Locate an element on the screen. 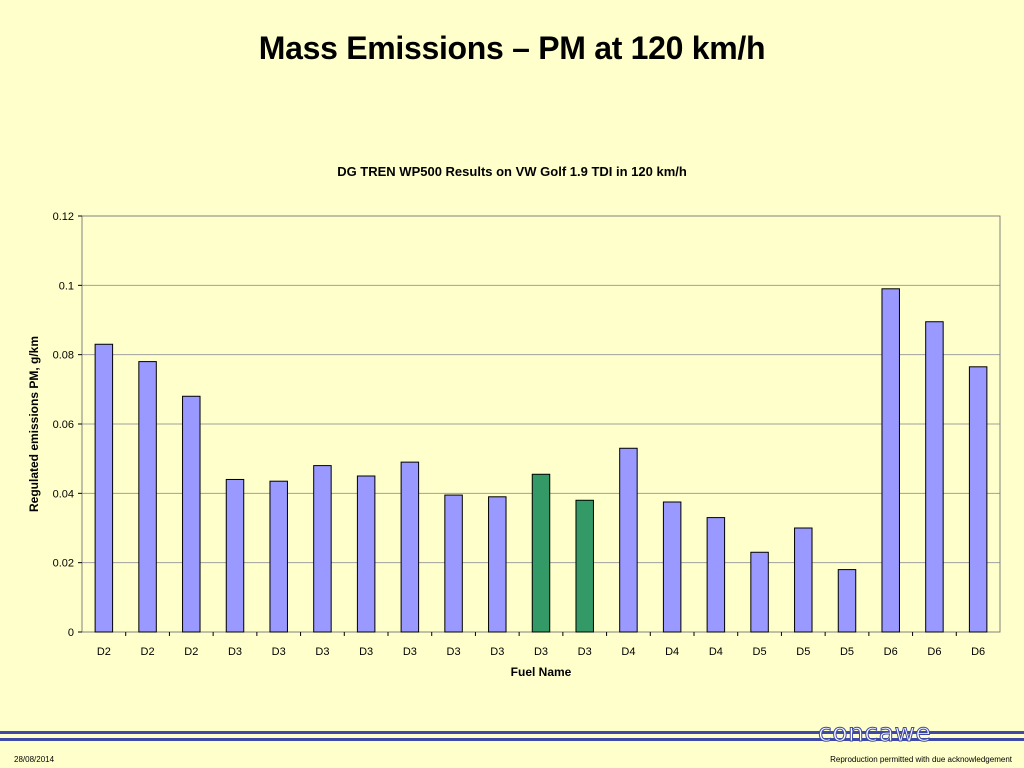 The height and width of the screenshot is (768, 1024). footer-divider-bottom is located at coordinates (512, 739).